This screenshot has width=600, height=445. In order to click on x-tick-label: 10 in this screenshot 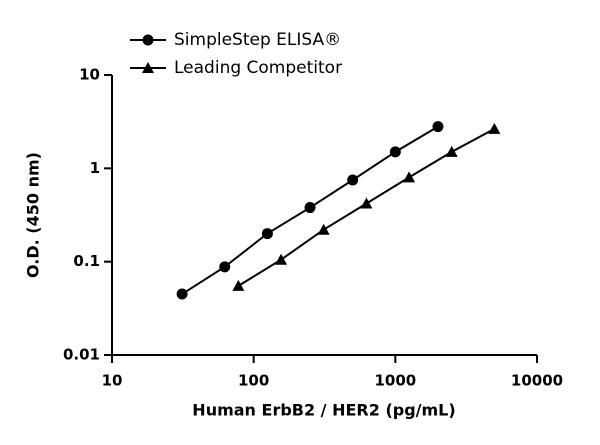, I will do `click(112, 381)`.